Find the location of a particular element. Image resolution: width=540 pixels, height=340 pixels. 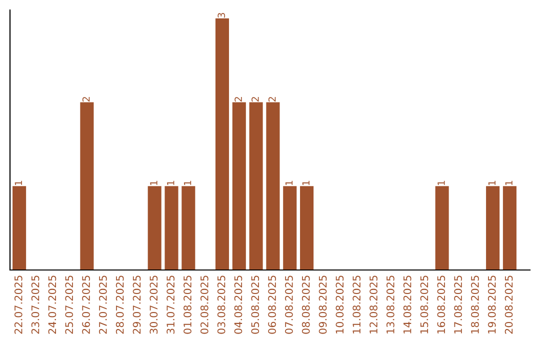

x-tick-label: 29.07.2025 is located at coordinates (136, 305).